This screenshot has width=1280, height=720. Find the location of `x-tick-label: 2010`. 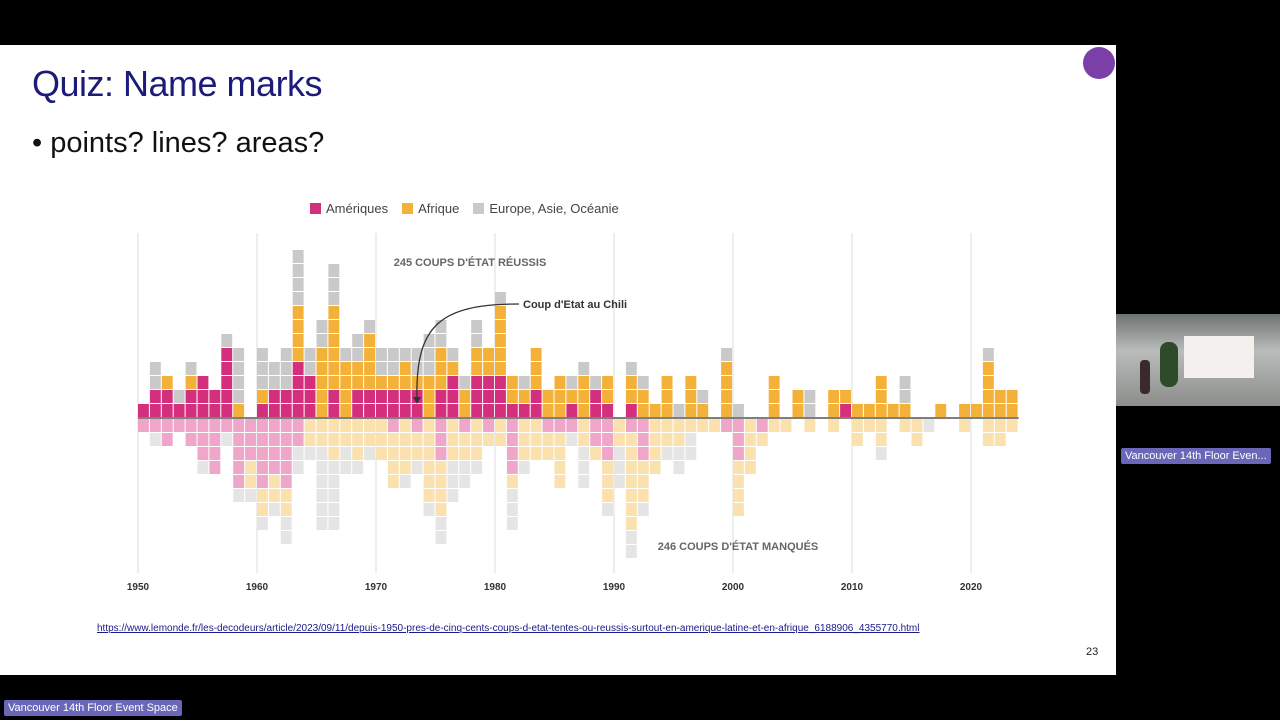

x-tick-label: 2010 is located at coordinates (852, 587).